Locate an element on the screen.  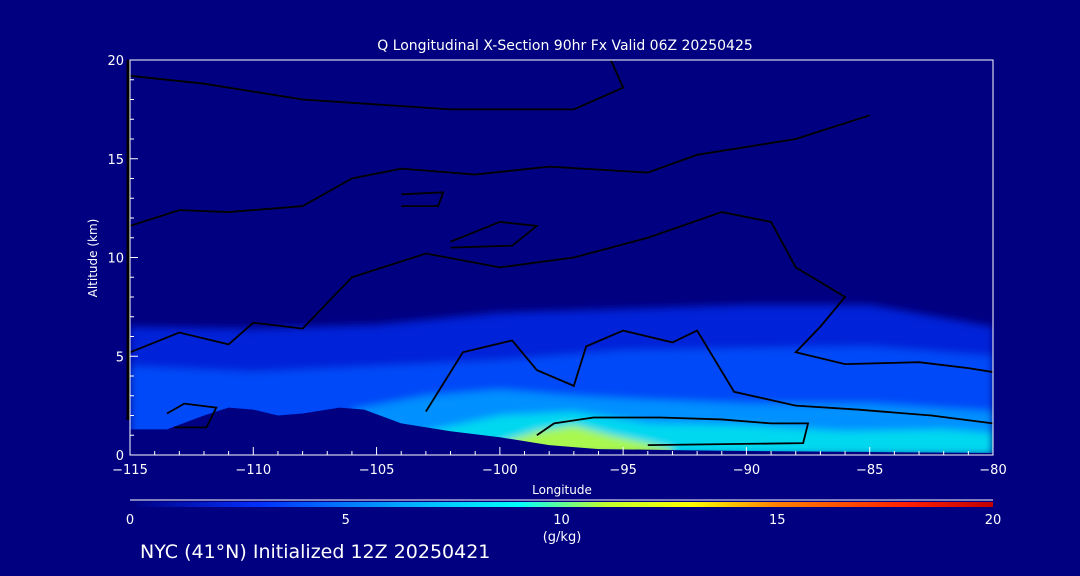
x-tick-label: −110 is located at coordinates (253, 470).